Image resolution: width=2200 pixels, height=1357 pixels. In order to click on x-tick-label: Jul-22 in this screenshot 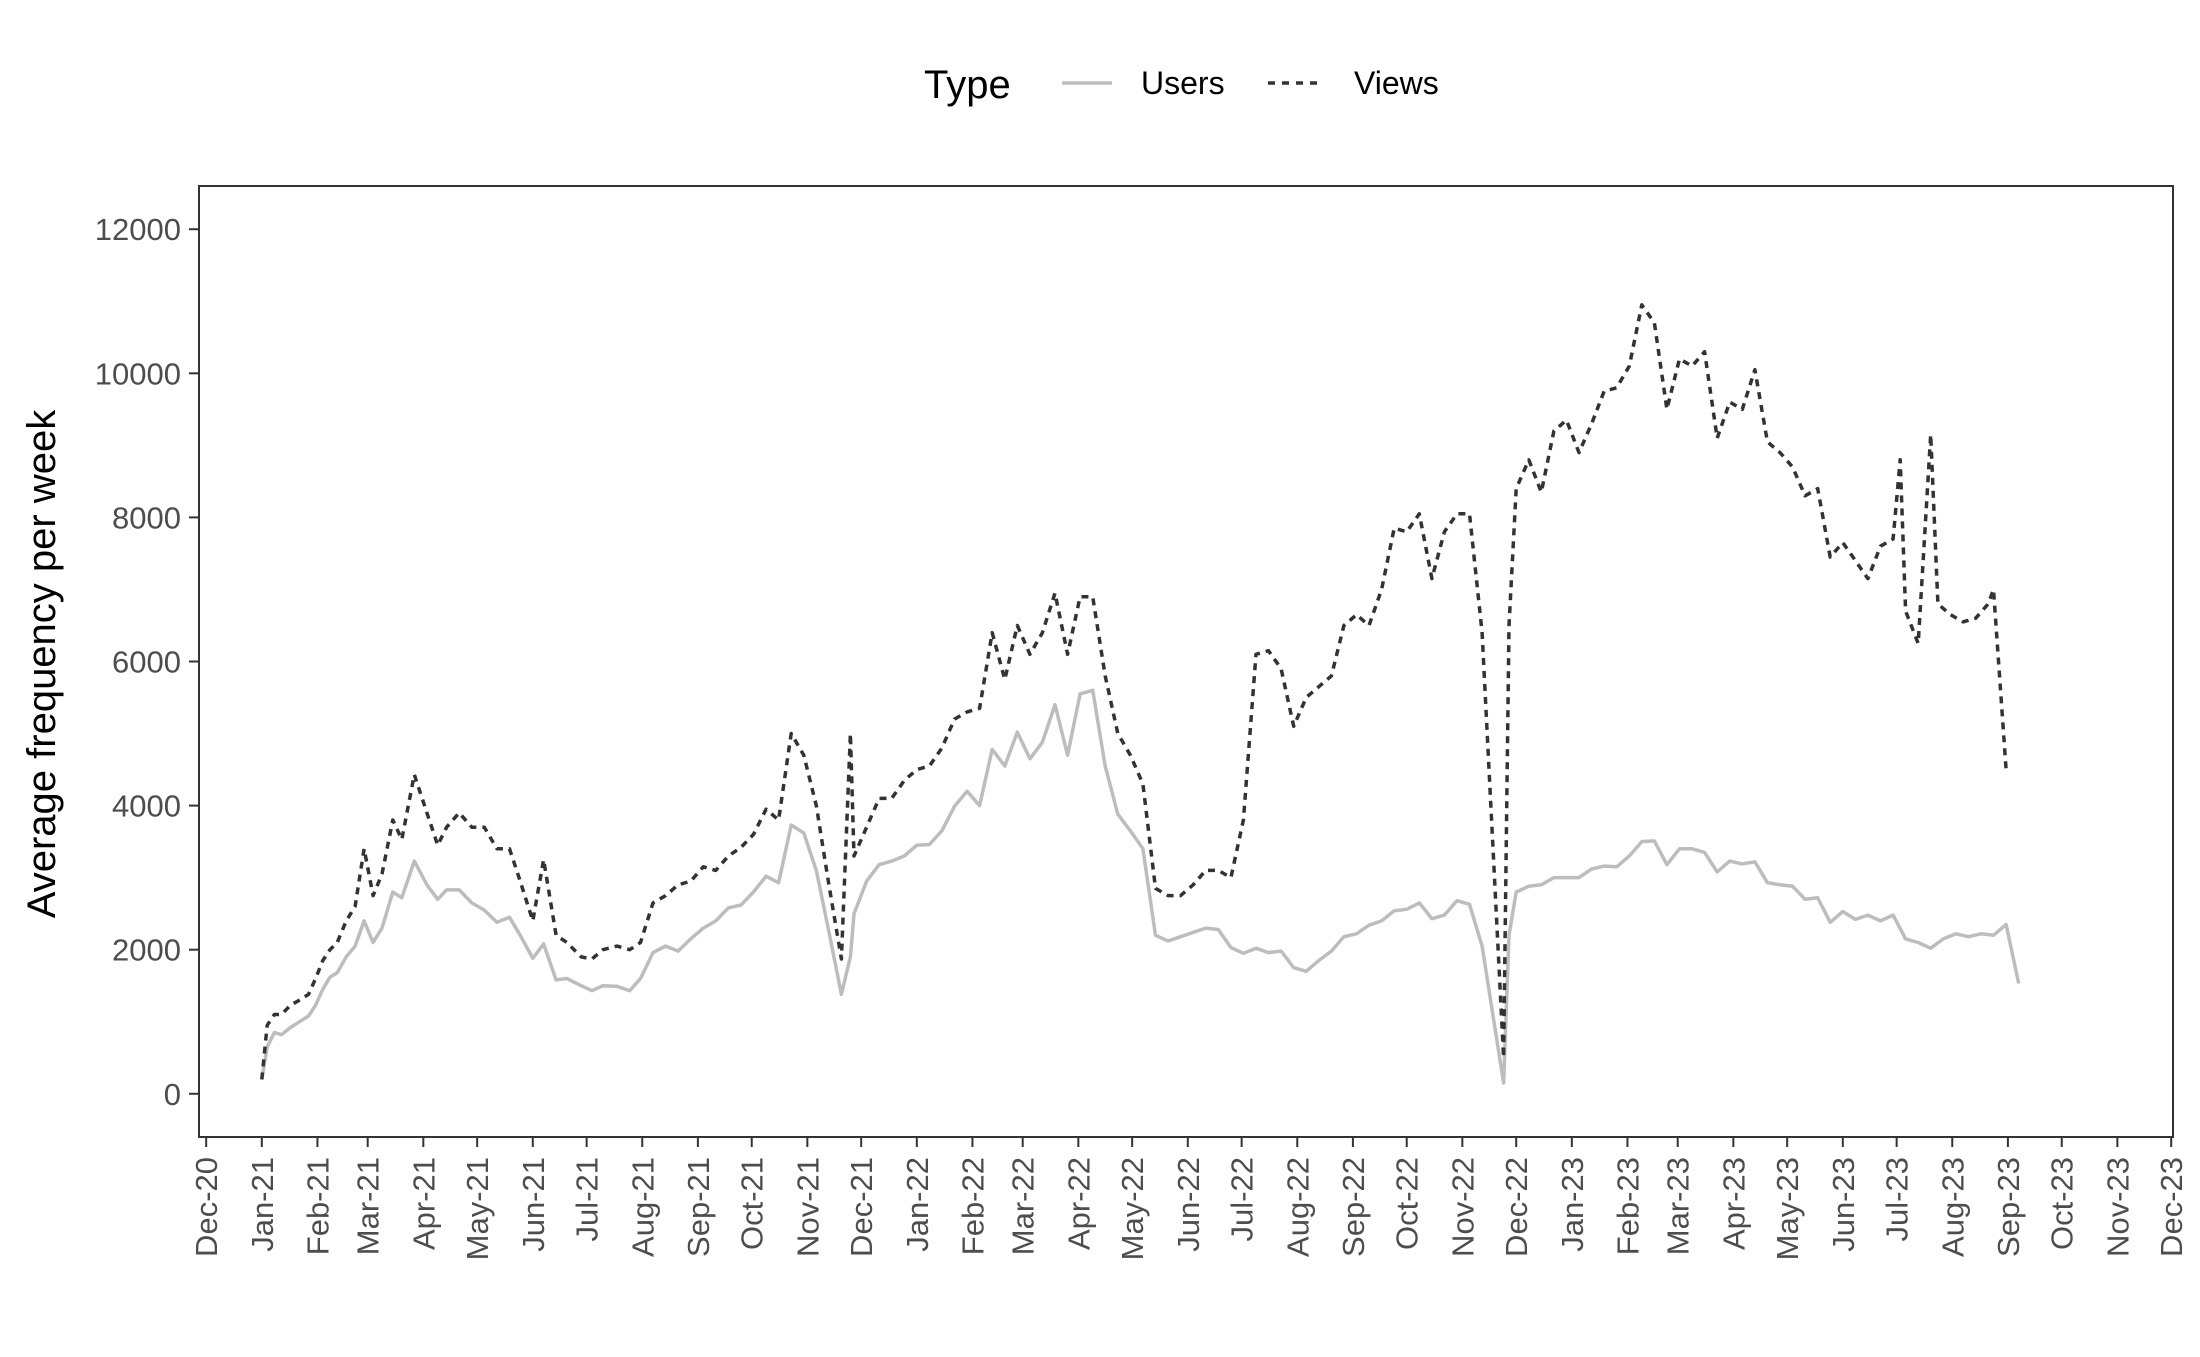, I will do `click(1242, 1199)`.